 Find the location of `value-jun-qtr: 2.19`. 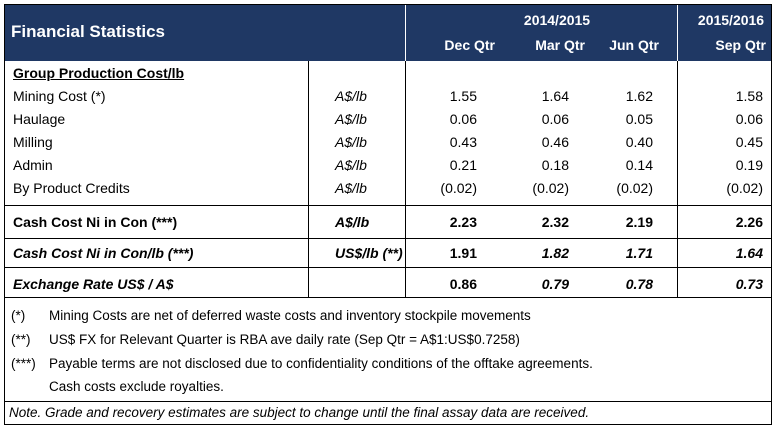

value-jun-qtr: 2.19 is located at coordinates (639, 222).